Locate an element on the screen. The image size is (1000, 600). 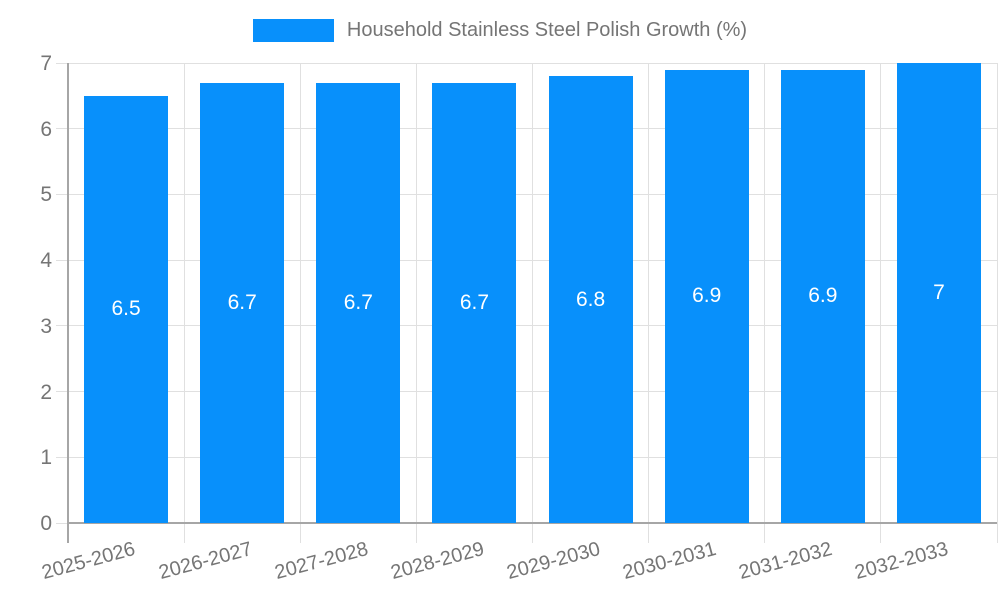
y-tick-label: 1 is located at coordinates (46, 458).